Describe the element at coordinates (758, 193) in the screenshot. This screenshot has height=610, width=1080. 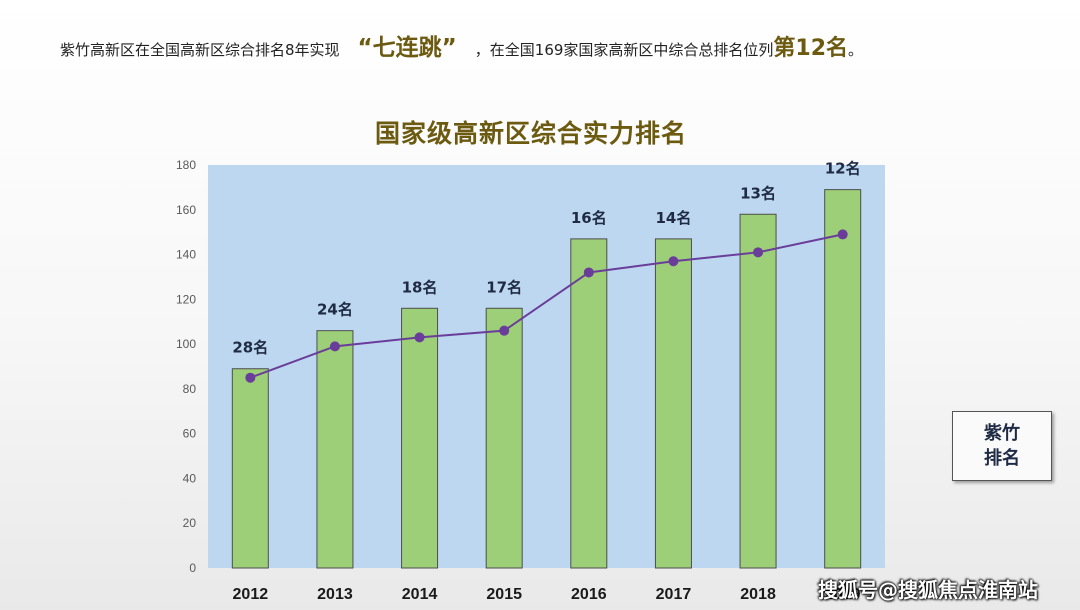
I see `data-label: 13名` at that location.